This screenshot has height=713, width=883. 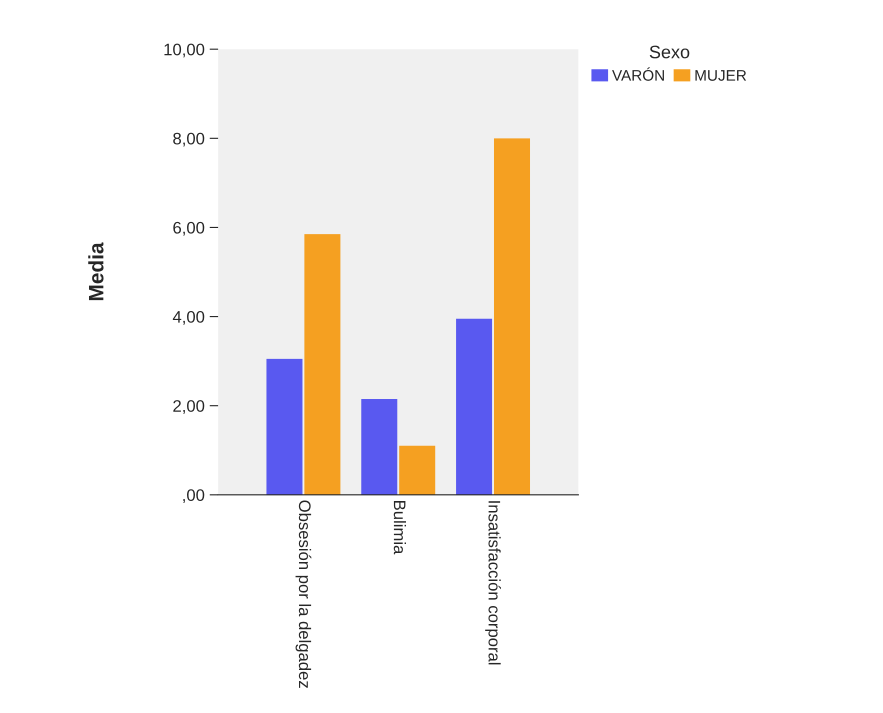 I want to click on y-tick-label: 10,00, so click(x=184, y=51).